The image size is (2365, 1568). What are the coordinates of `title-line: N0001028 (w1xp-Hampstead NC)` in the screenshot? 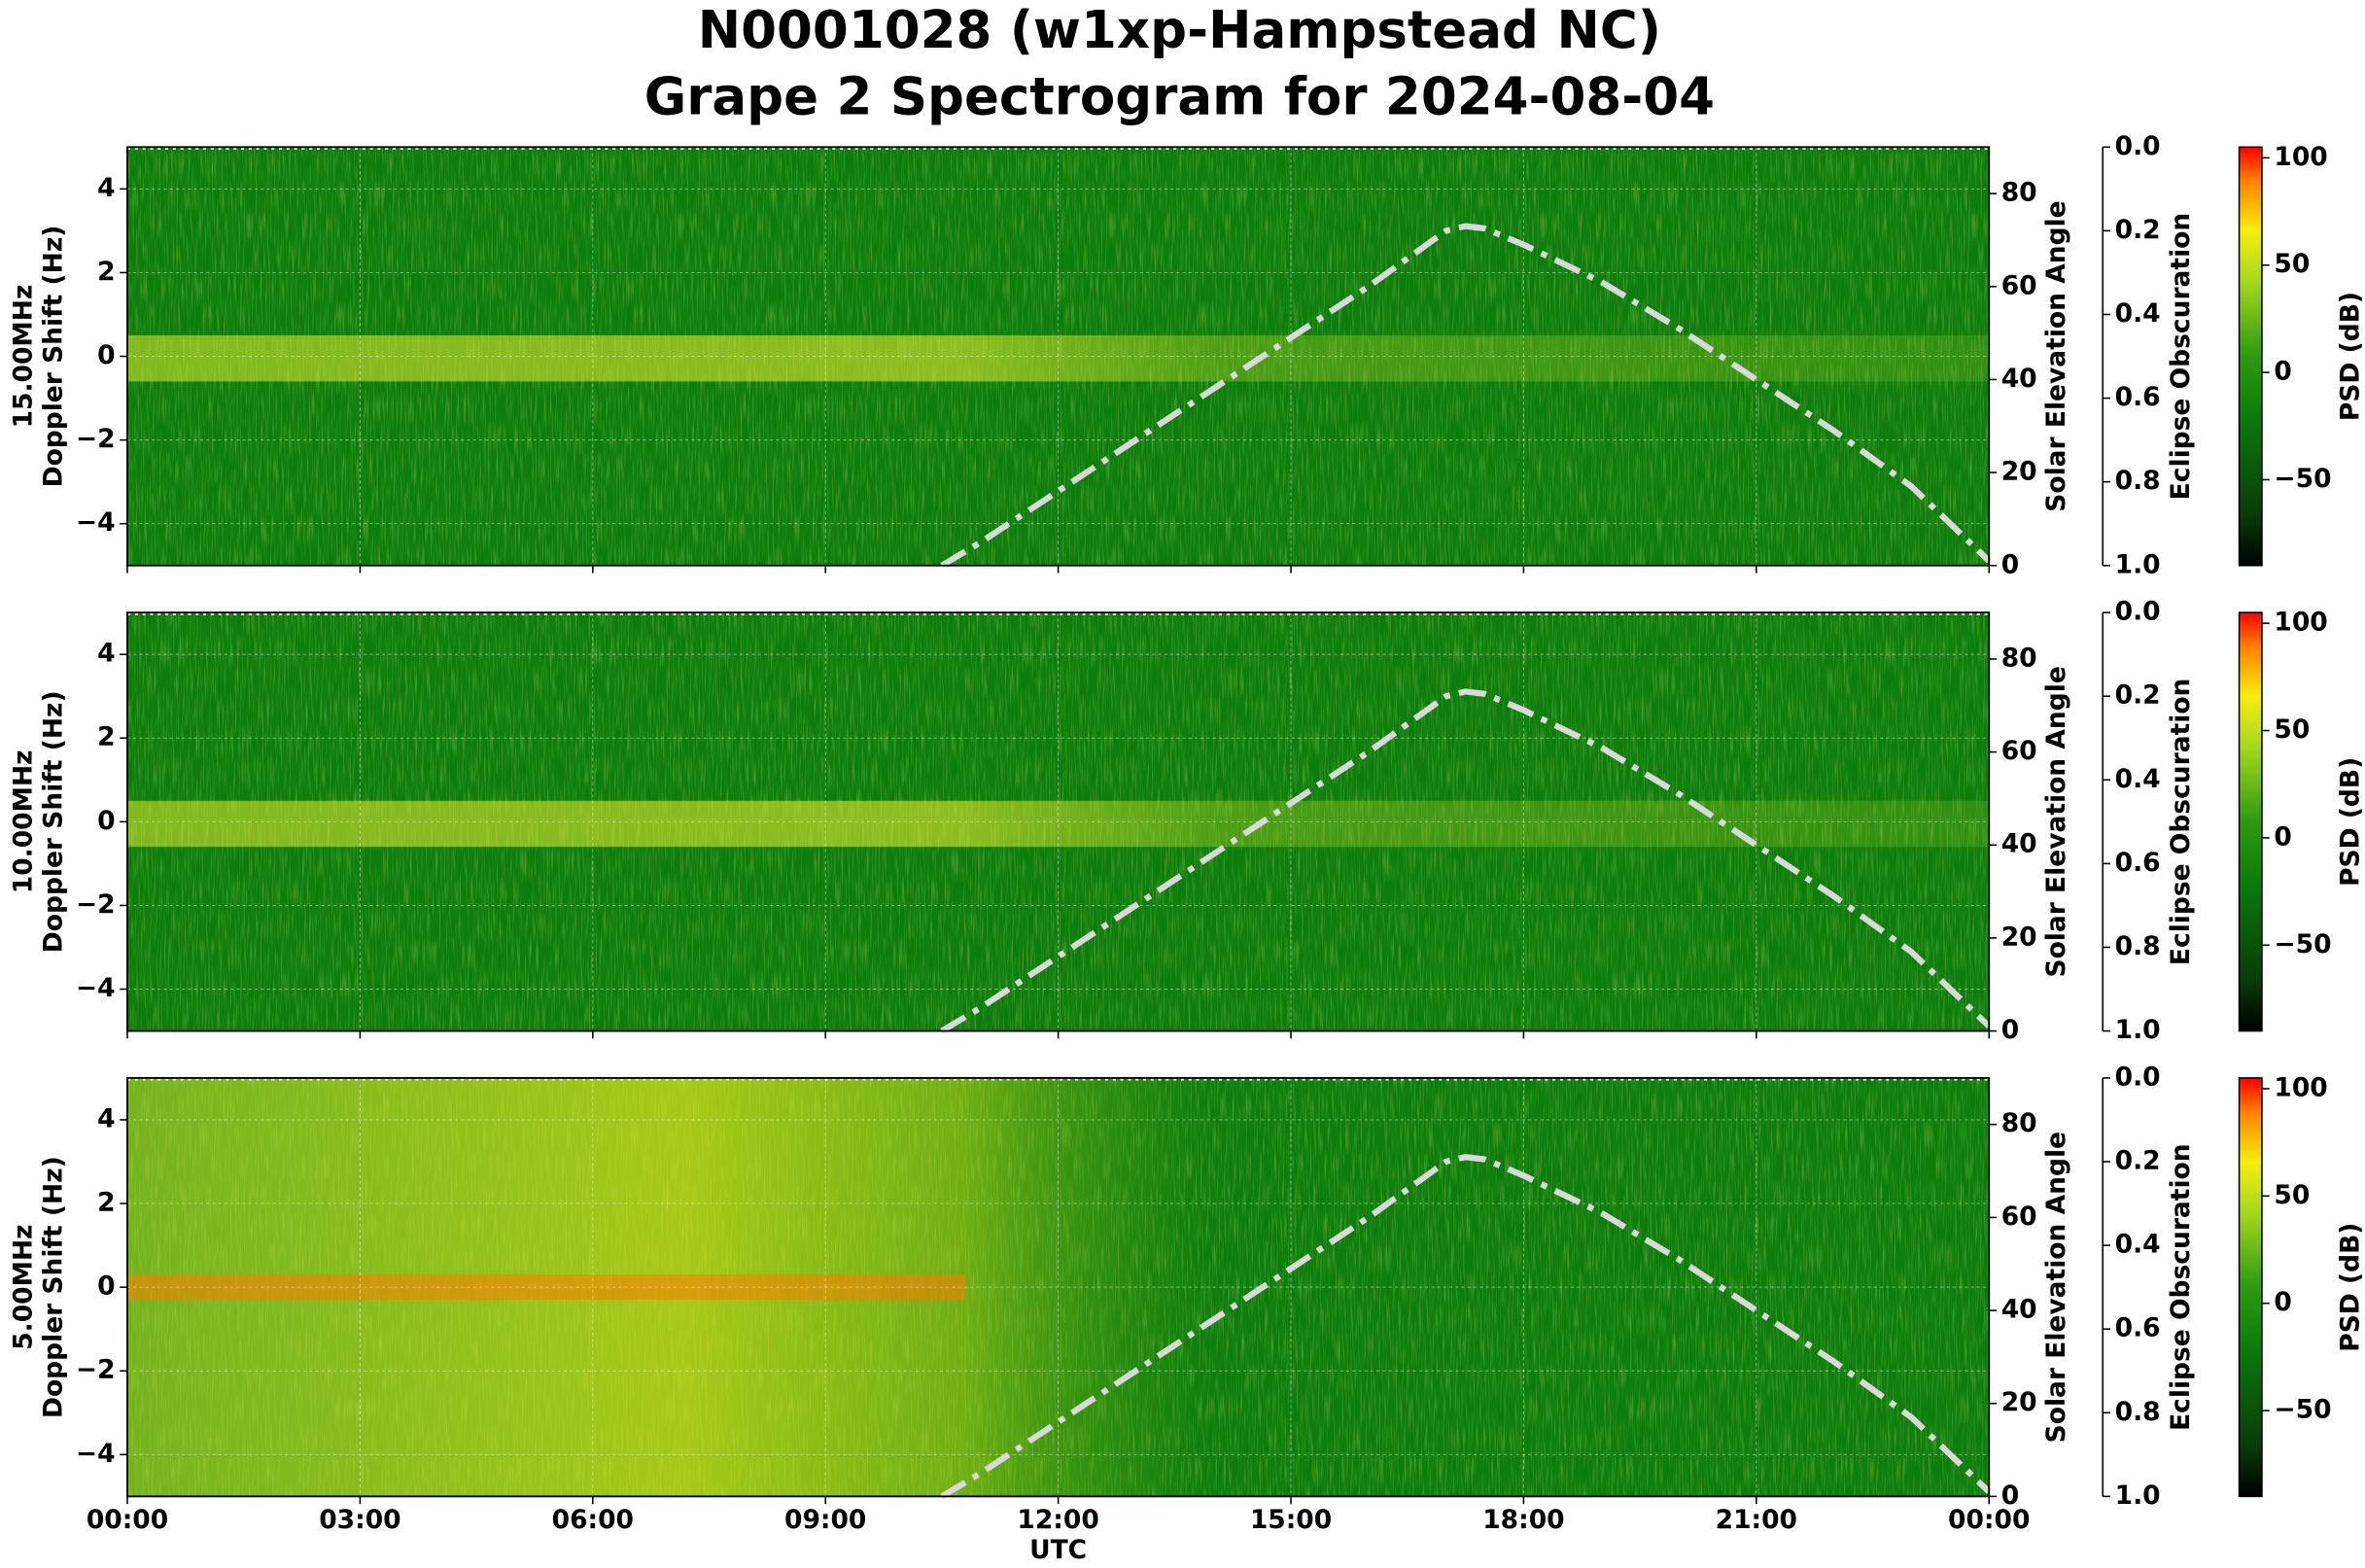 It's located at (1179, 30).